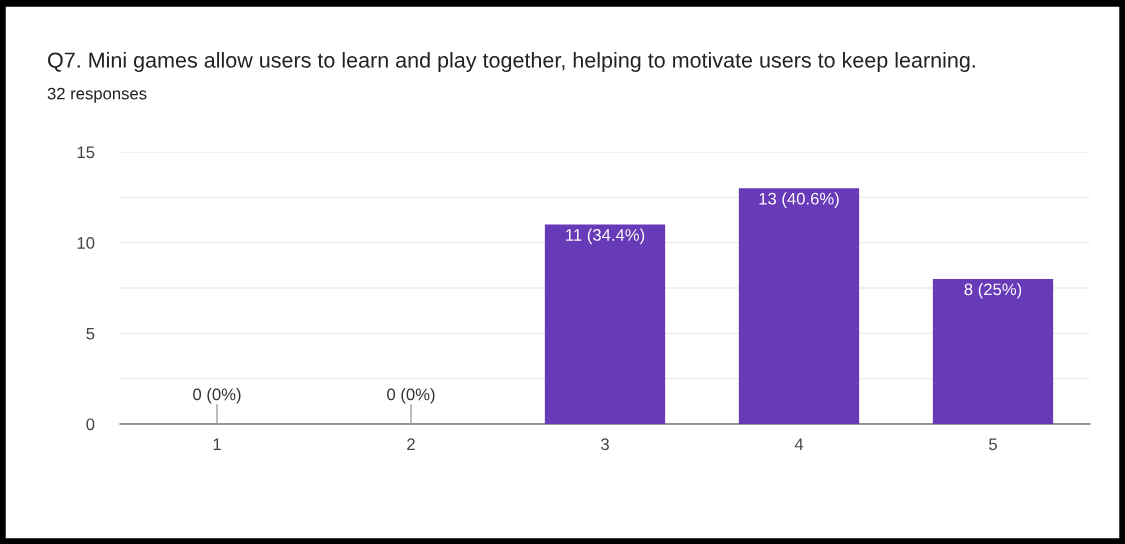  What do you see at coordinates (993, 291) in the screenshot?
I see `data-label: 8 (25%)` at bounding box center [993, 291].